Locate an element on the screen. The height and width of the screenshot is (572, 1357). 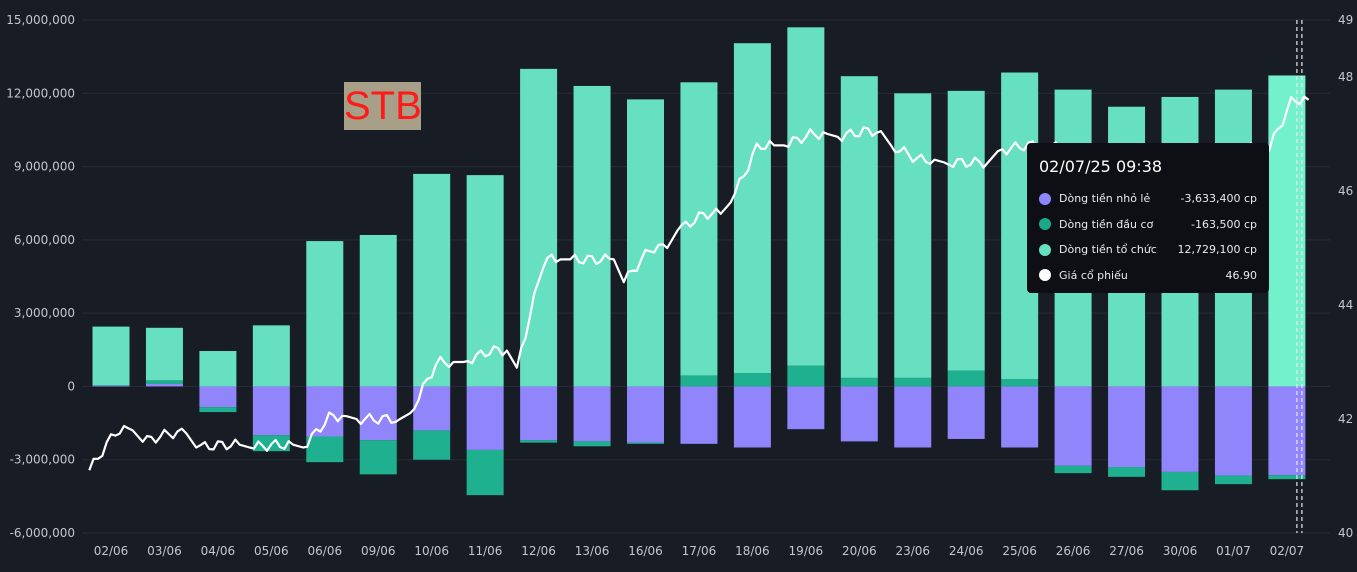
left-axis-tick-label: 6,000,000 is located at coordinates (44, 240).